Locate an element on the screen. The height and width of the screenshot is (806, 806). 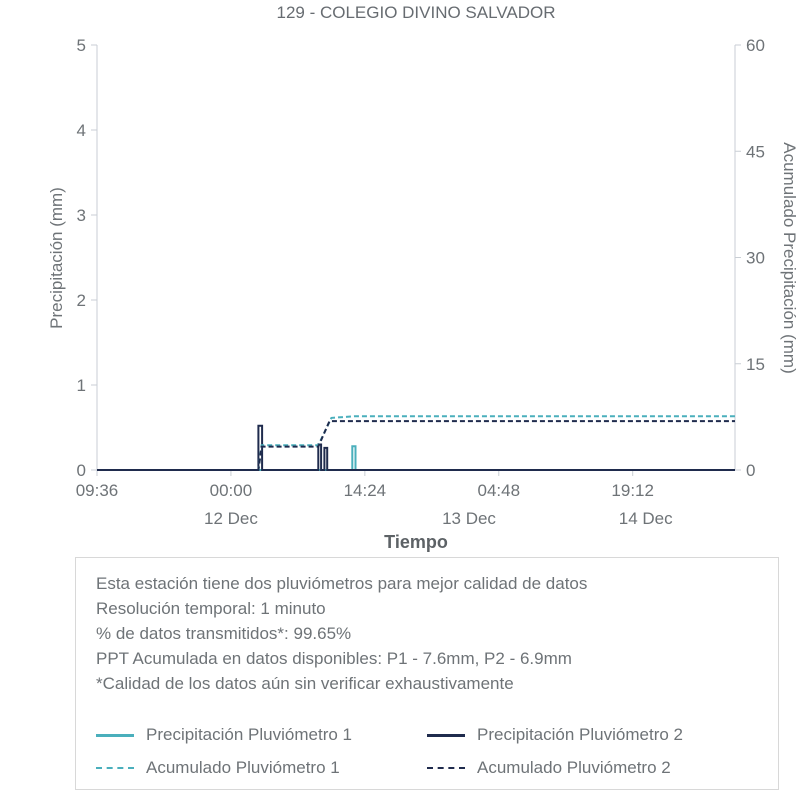
svg-text: 14:24 is located at coordinates (365, 490).